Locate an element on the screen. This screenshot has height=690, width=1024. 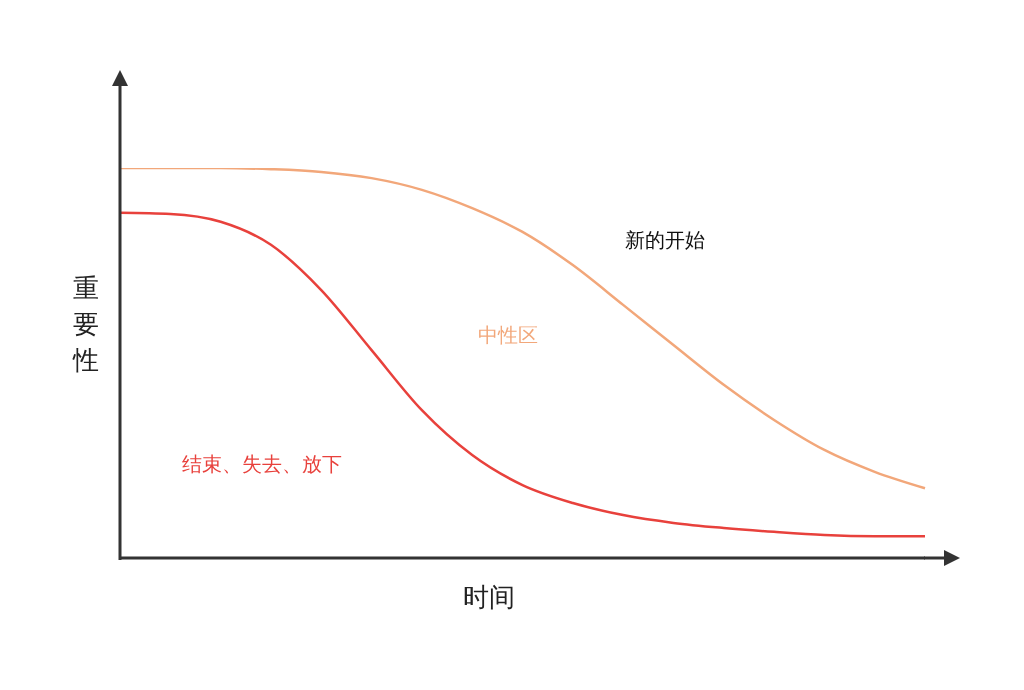
text: 中性区 is located at coordinates (508, 335).